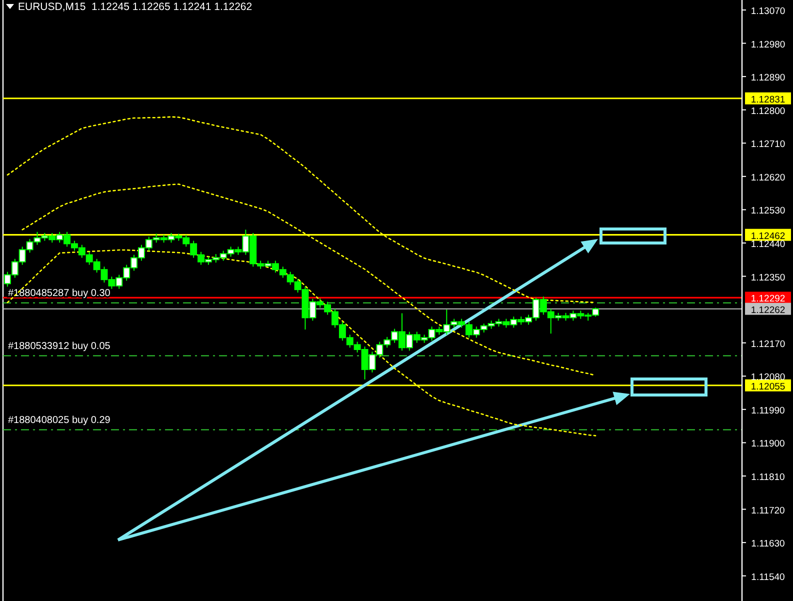 The width and height of the screenshot is (793, 601). I want to click on y-tick-label: 1.11540, so click(768, 577).